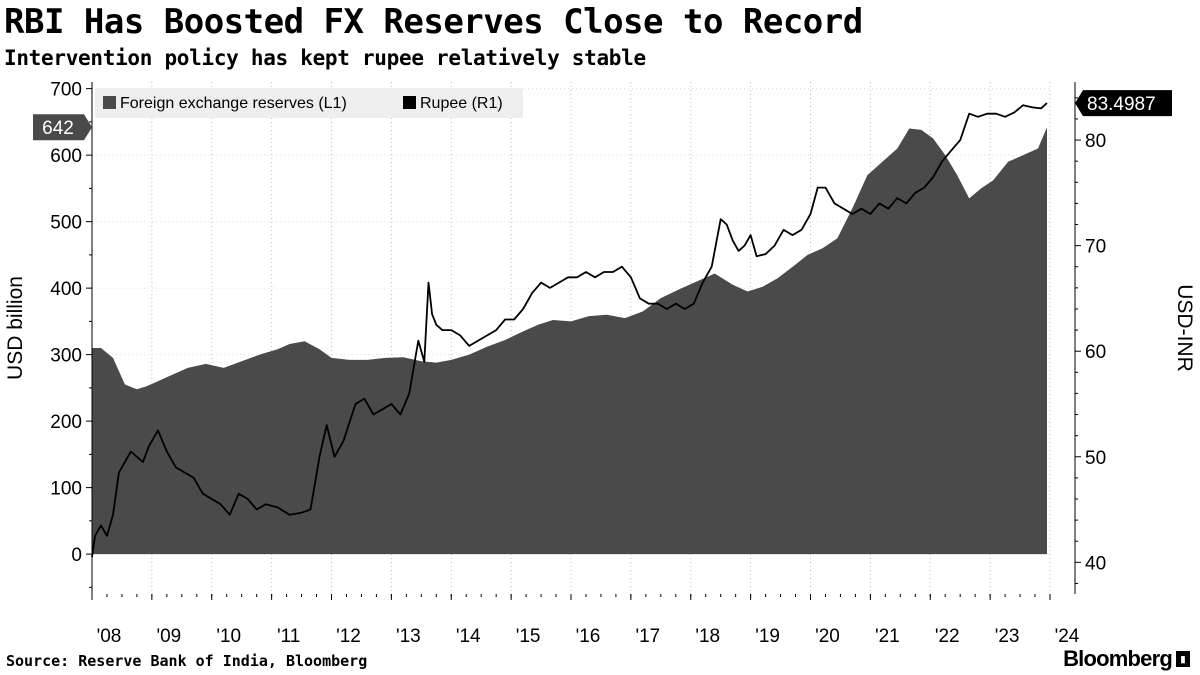 The height and width of the screenshot is (675, 1200). Describe the element at coordinates (76, 555) in the screenshot. I see `left-tick-label: 0` at that location.